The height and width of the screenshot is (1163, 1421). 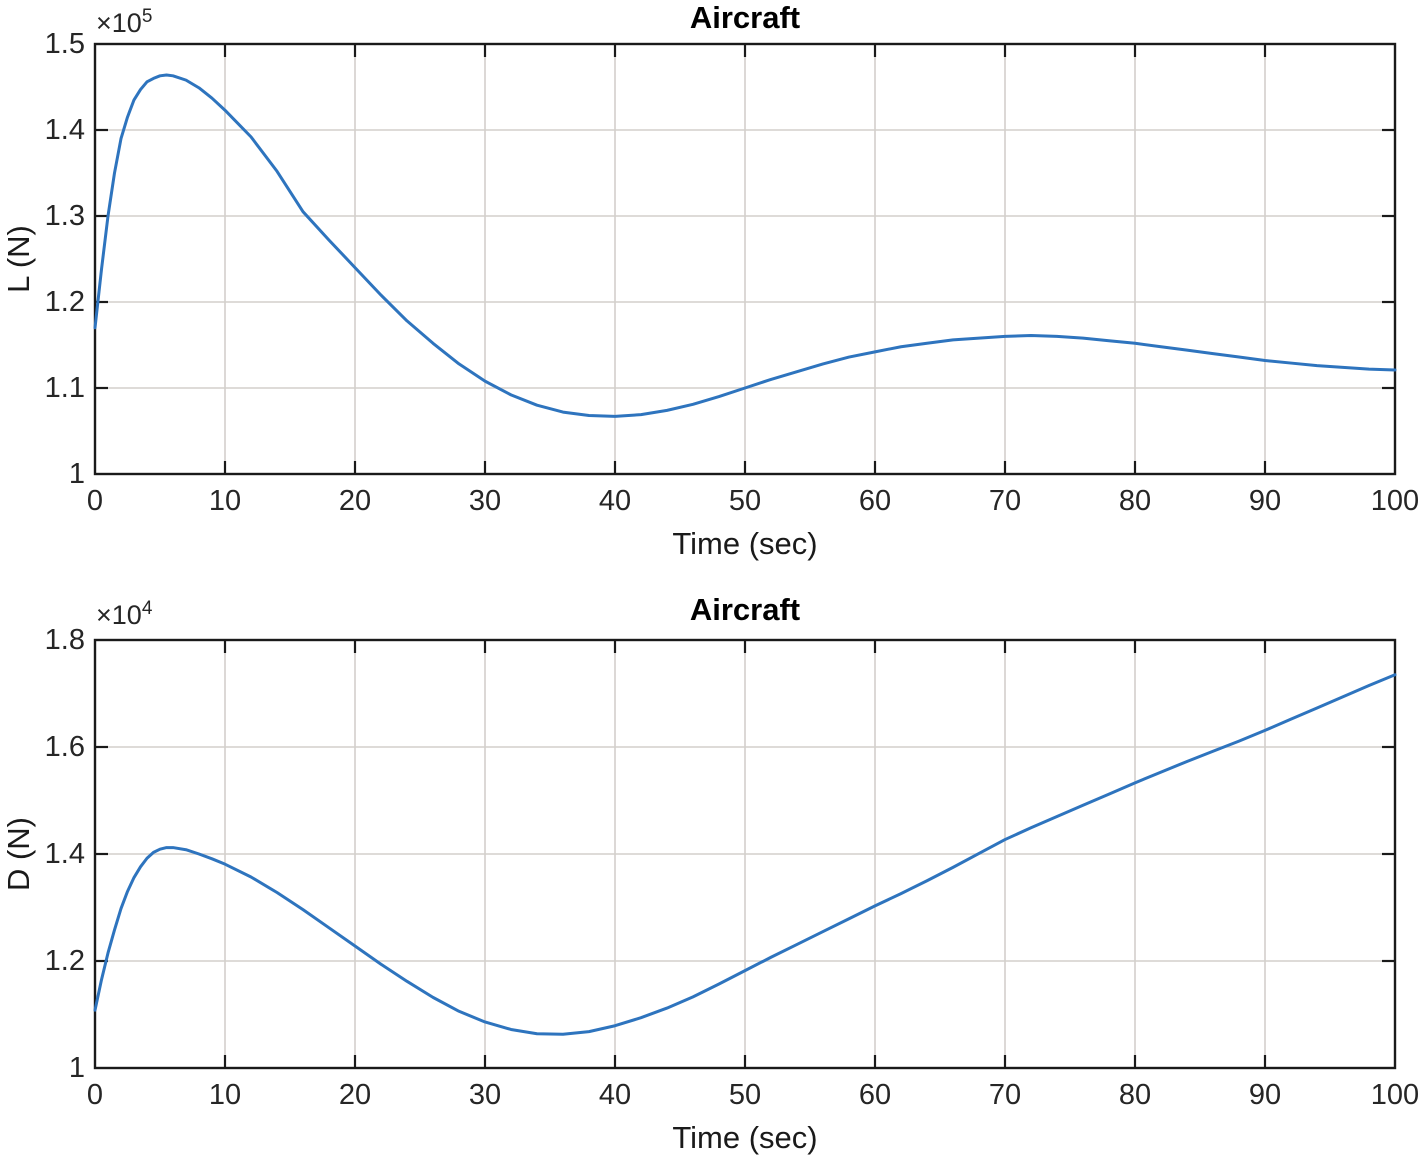 I want to click on y-tick-label: 1.1, so click(x=64, y=388).